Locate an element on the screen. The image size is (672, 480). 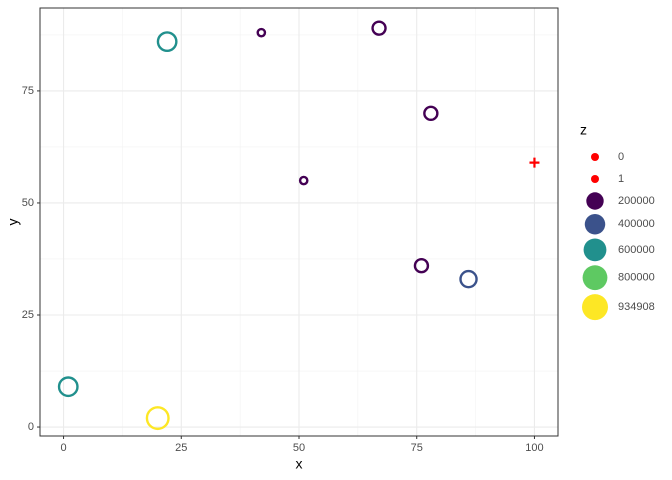
x-tick-label: 50 is located at coordinates (299, 448).